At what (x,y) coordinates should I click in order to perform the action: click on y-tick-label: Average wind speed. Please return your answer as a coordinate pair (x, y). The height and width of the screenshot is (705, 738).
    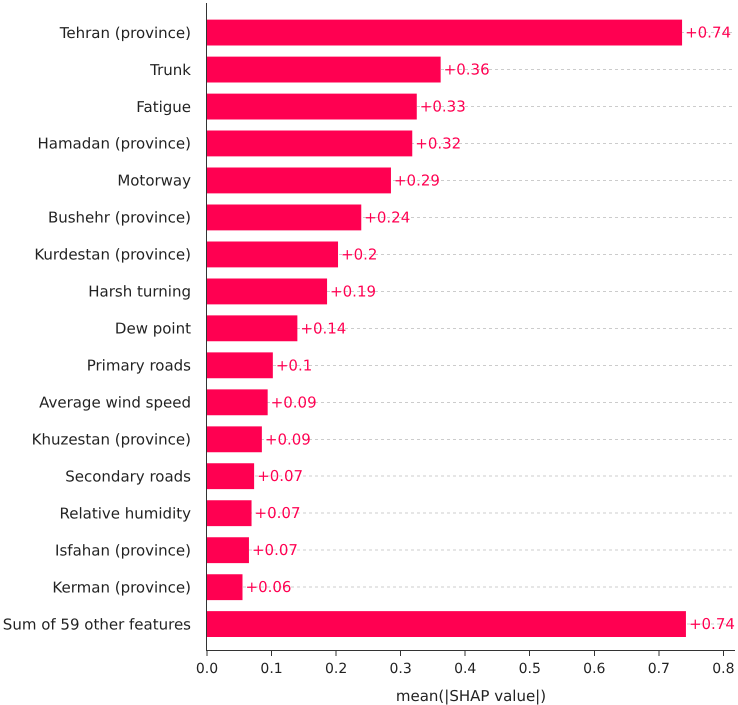
    Looking at the image, I should click on (115, 403).